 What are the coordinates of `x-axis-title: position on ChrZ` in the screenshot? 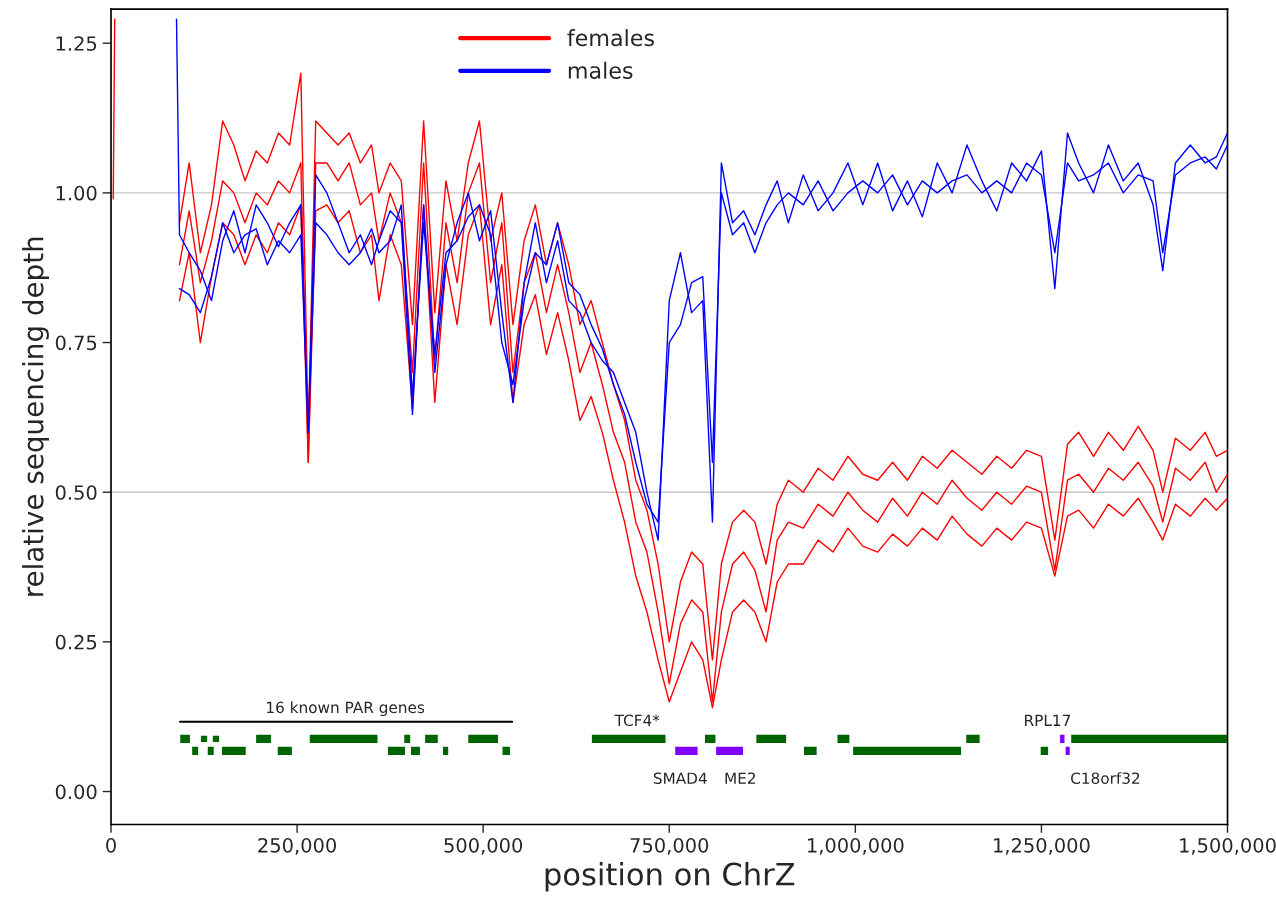 It's located at (670, 877).